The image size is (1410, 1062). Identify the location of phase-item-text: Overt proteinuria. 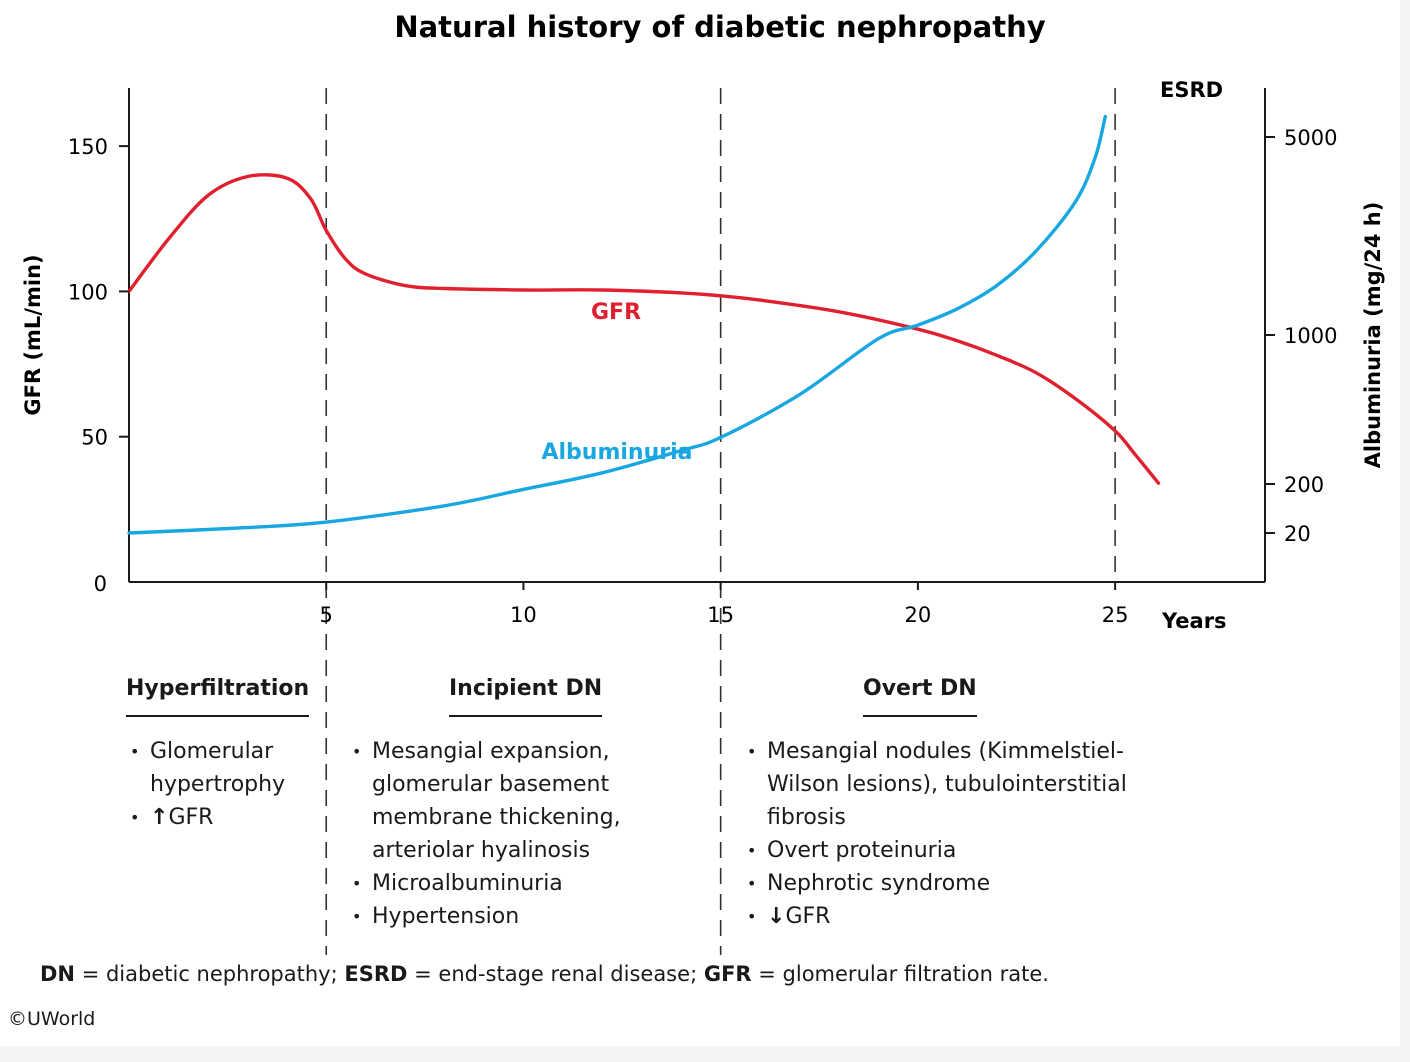
(862, 850).